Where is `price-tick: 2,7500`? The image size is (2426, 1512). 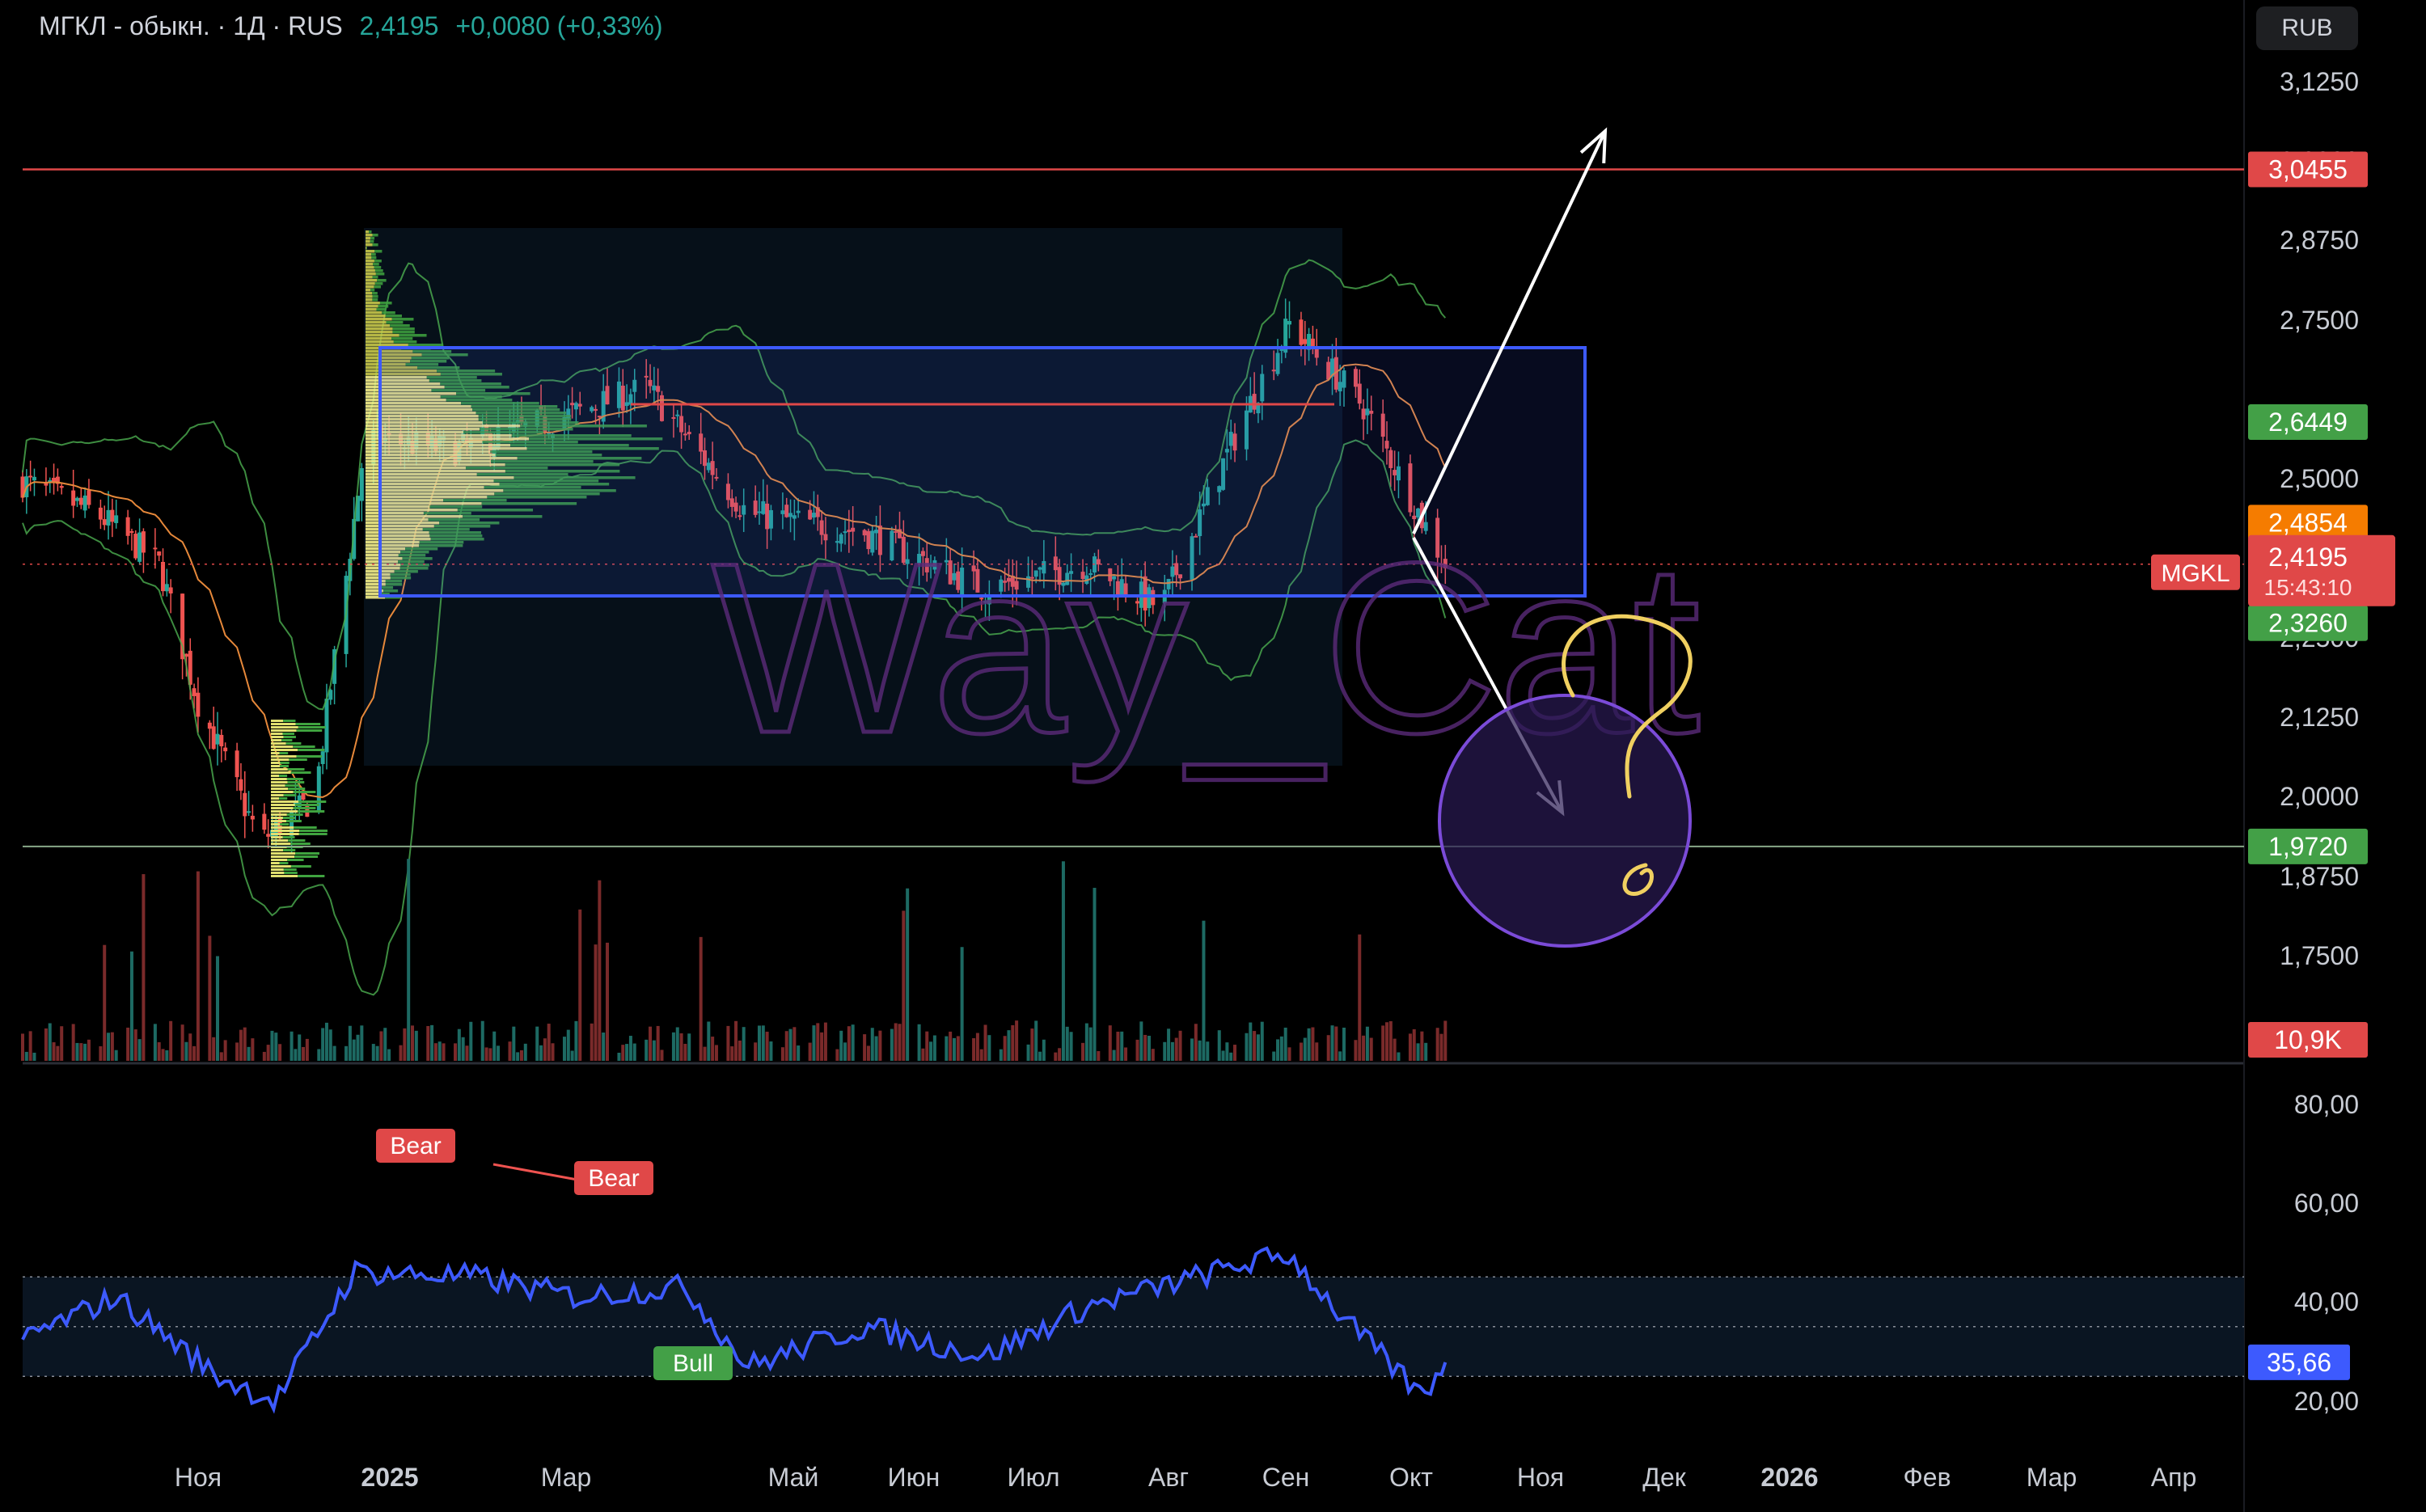 price-tick: 2,7500 is located at coordinates (2319, 320).